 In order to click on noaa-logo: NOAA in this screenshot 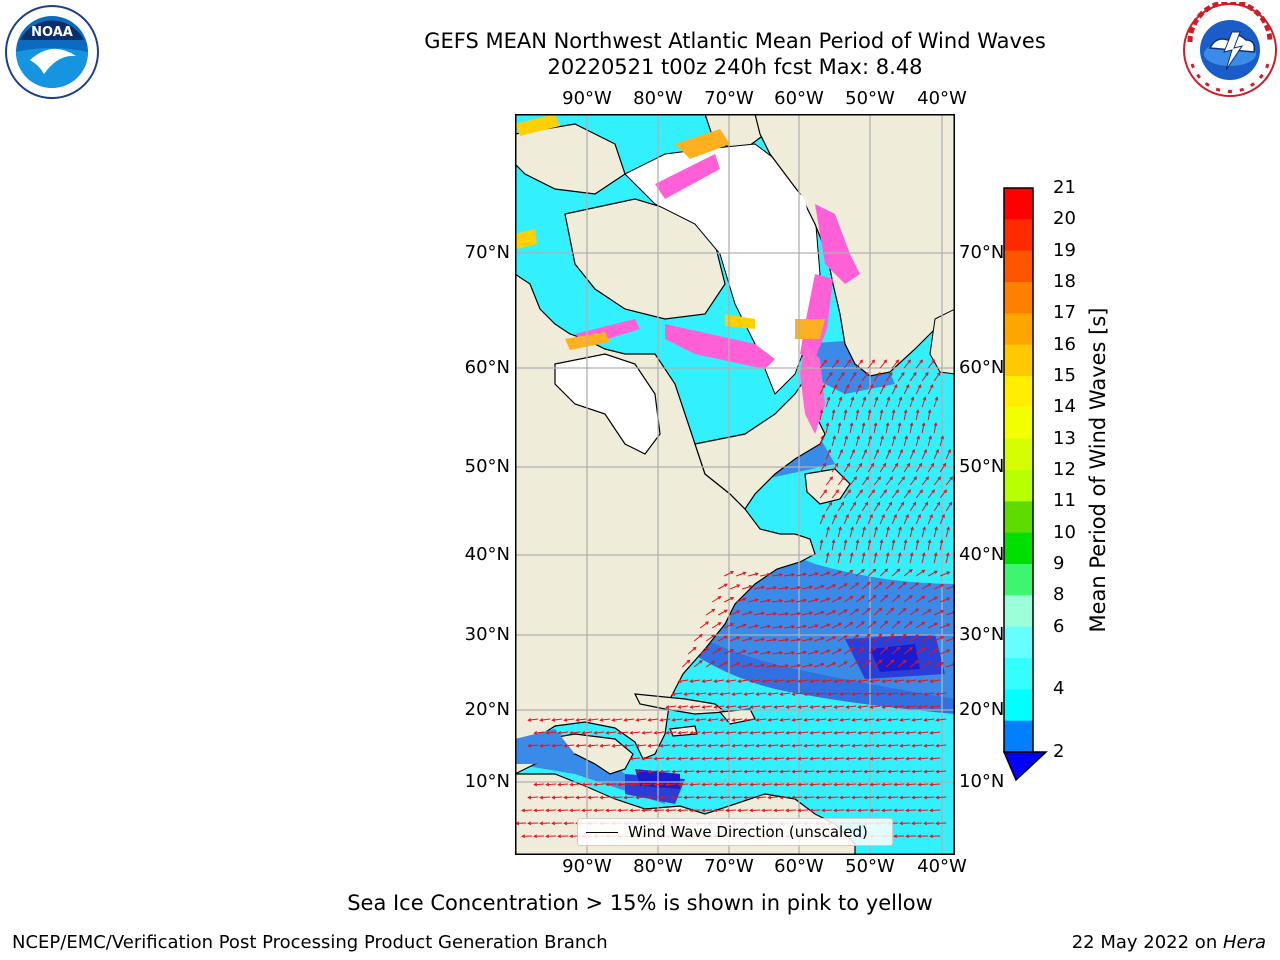, I will do `click(52, 52)`.